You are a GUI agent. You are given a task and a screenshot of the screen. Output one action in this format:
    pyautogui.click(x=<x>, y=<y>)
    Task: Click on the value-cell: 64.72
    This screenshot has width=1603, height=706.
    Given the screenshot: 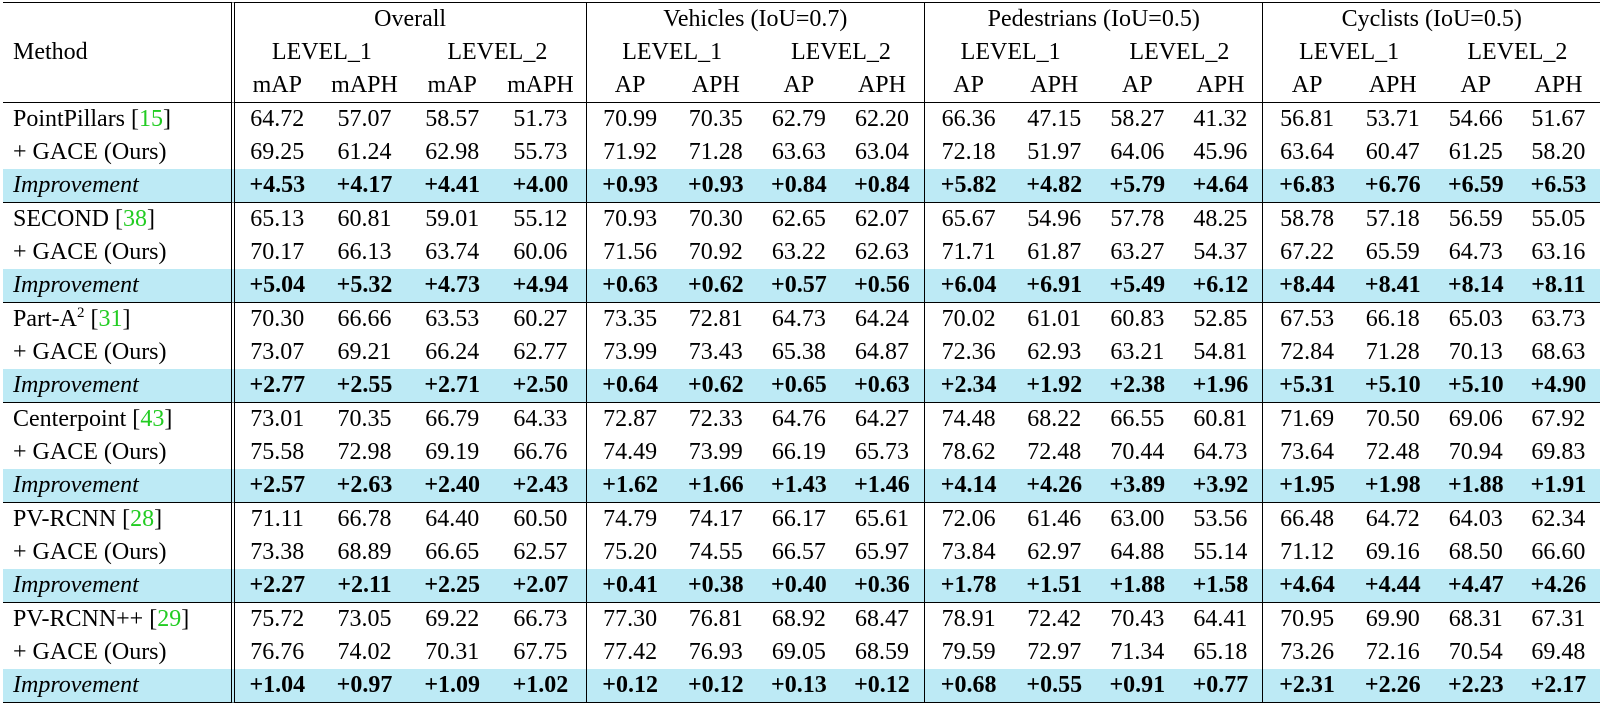 What is the action you would take?
    pyautogui.click(x=1392, y=519)
    